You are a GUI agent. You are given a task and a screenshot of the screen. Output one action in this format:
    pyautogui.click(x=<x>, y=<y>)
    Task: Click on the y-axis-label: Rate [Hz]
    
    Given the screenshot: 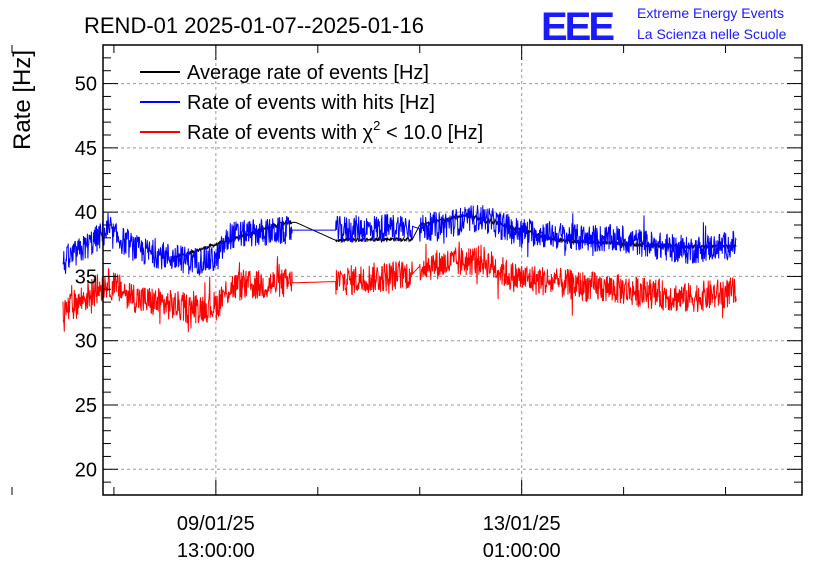 What is the action you would take?
    pyautogui.click(x=22, y=100)
    